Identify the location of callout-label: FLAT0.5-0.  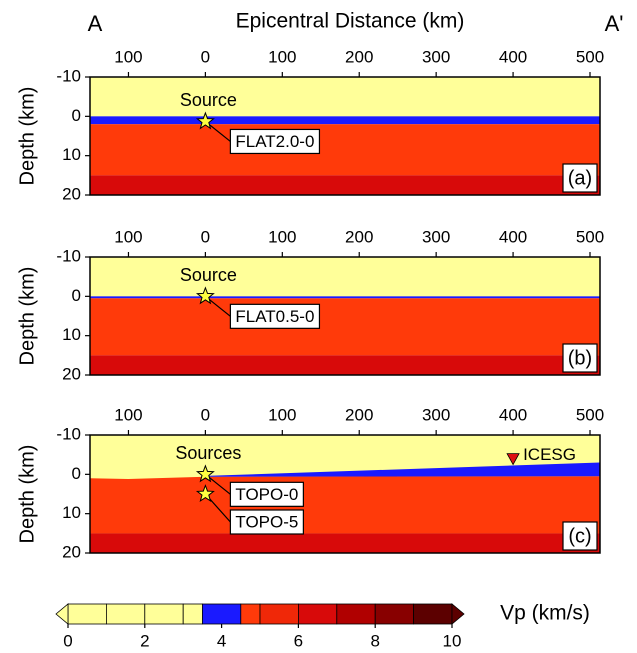
(274, 316).